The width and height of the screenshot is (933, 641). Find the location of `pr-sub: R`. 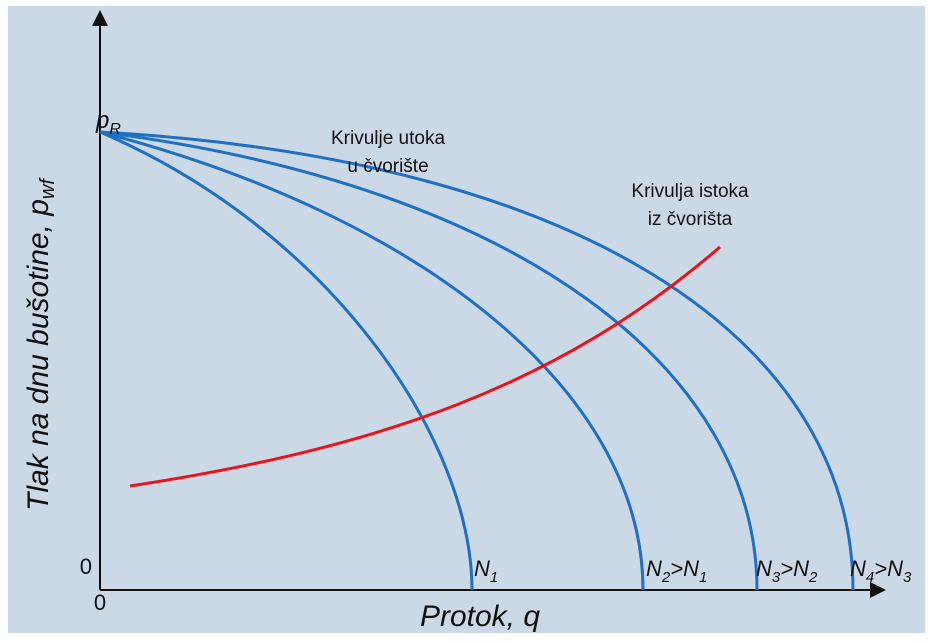

pr-sub: R is located at coordinates (115, 129).